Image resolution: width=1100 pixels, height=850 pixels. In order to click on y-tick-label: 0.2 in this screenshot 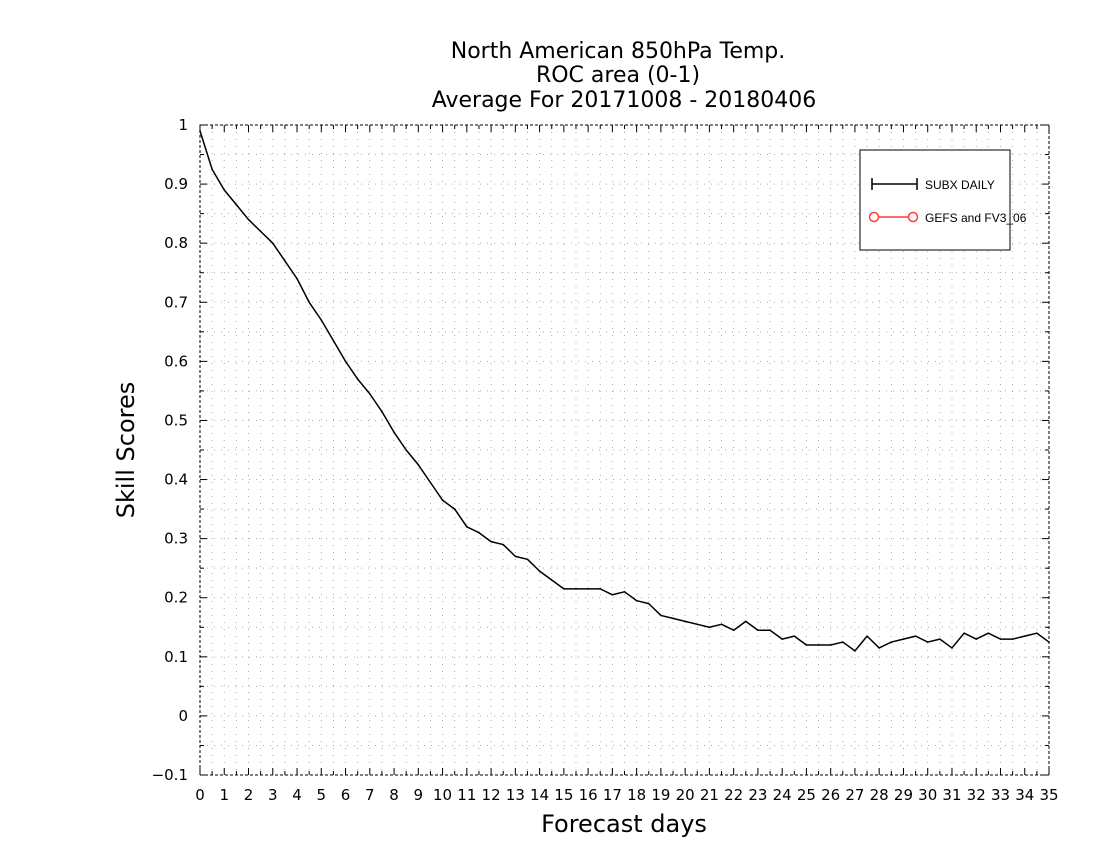, I will do `click(176, 598)`.